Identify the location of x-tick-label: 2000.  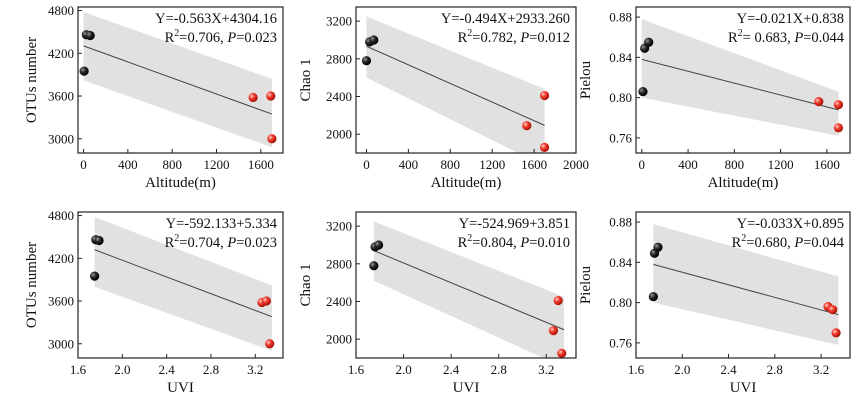
(576, 164).